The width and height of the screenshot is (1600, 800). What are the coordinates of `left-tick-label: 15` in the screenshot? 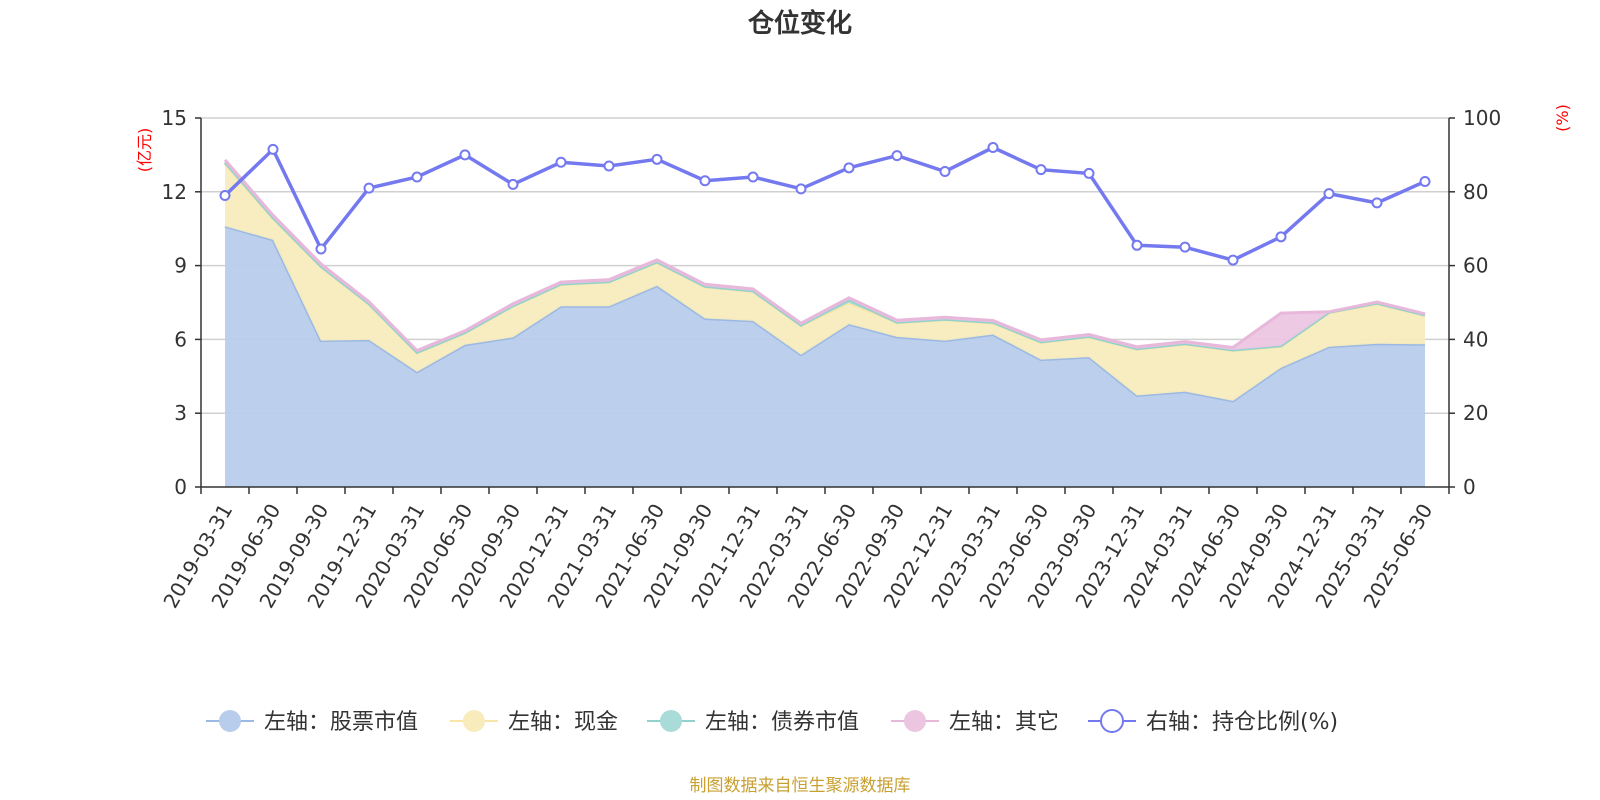 It's located at (174, 118).